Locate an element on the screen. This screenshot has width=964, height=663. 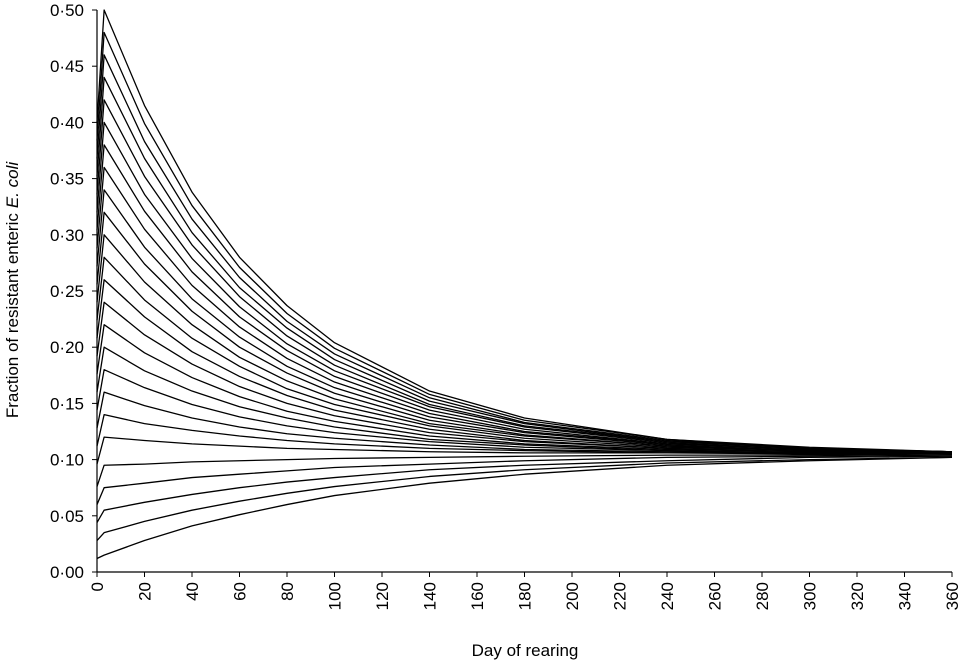
x-tick-label: 160 is located at coordinates (477, 596).